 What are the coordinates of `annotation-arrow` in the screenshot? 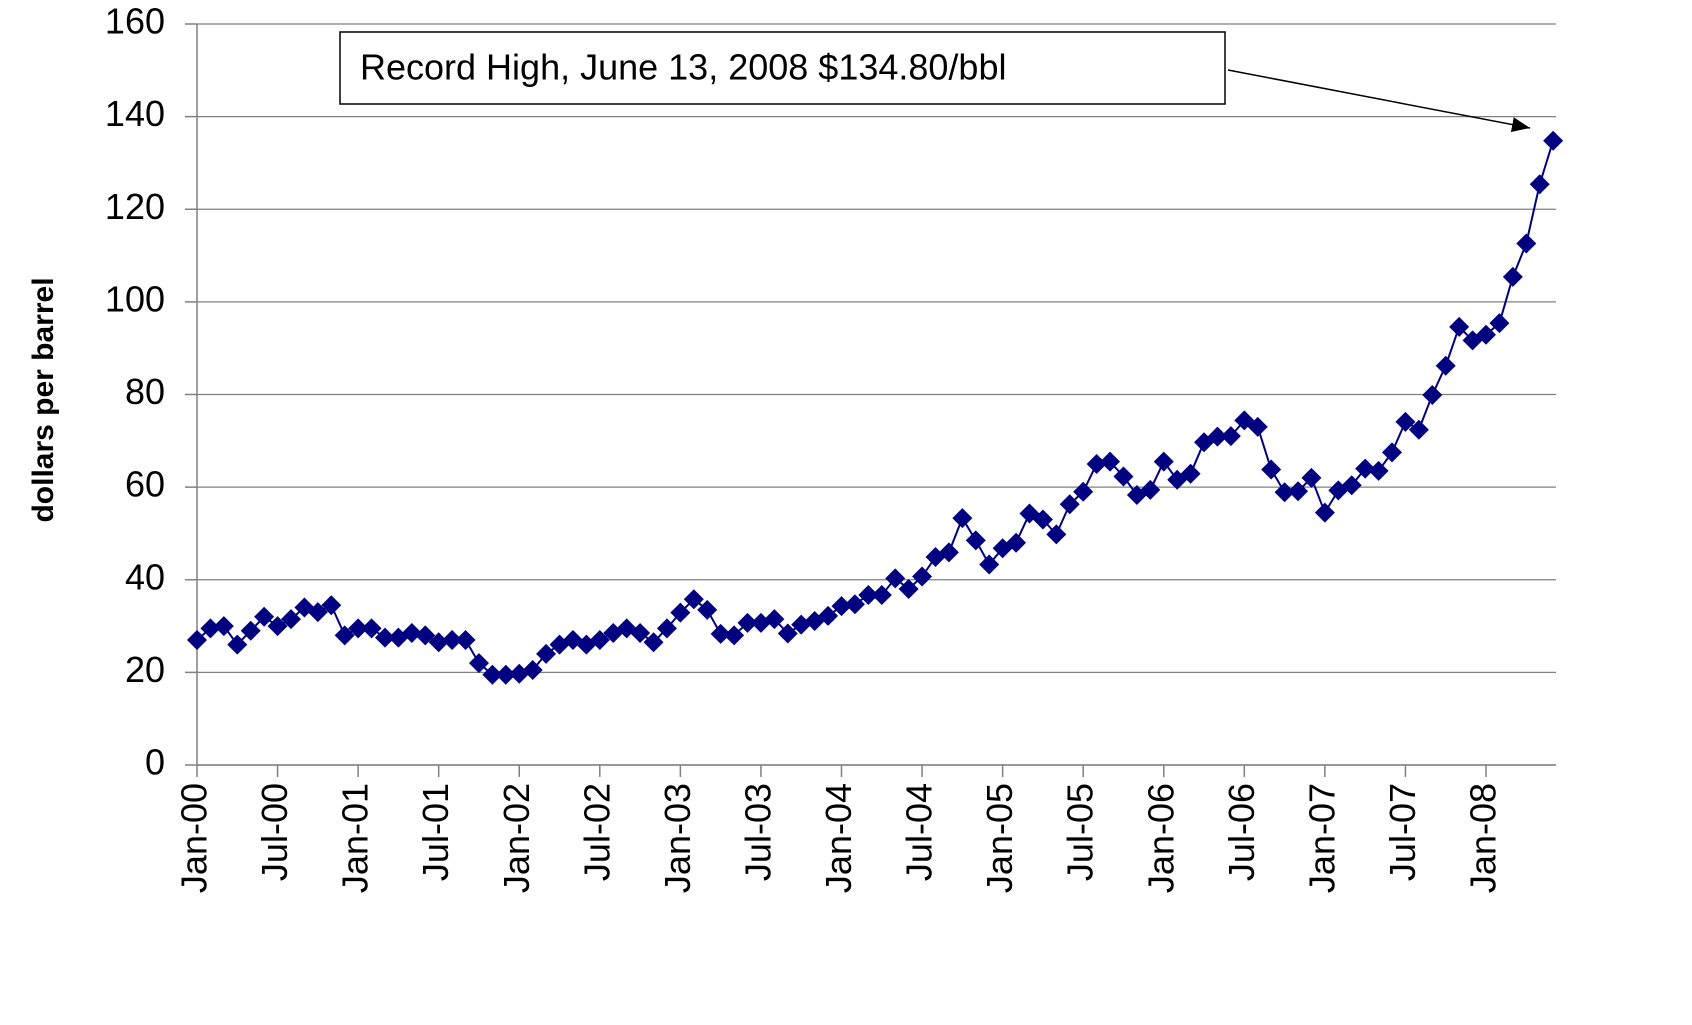 It's located at (1379, 100).